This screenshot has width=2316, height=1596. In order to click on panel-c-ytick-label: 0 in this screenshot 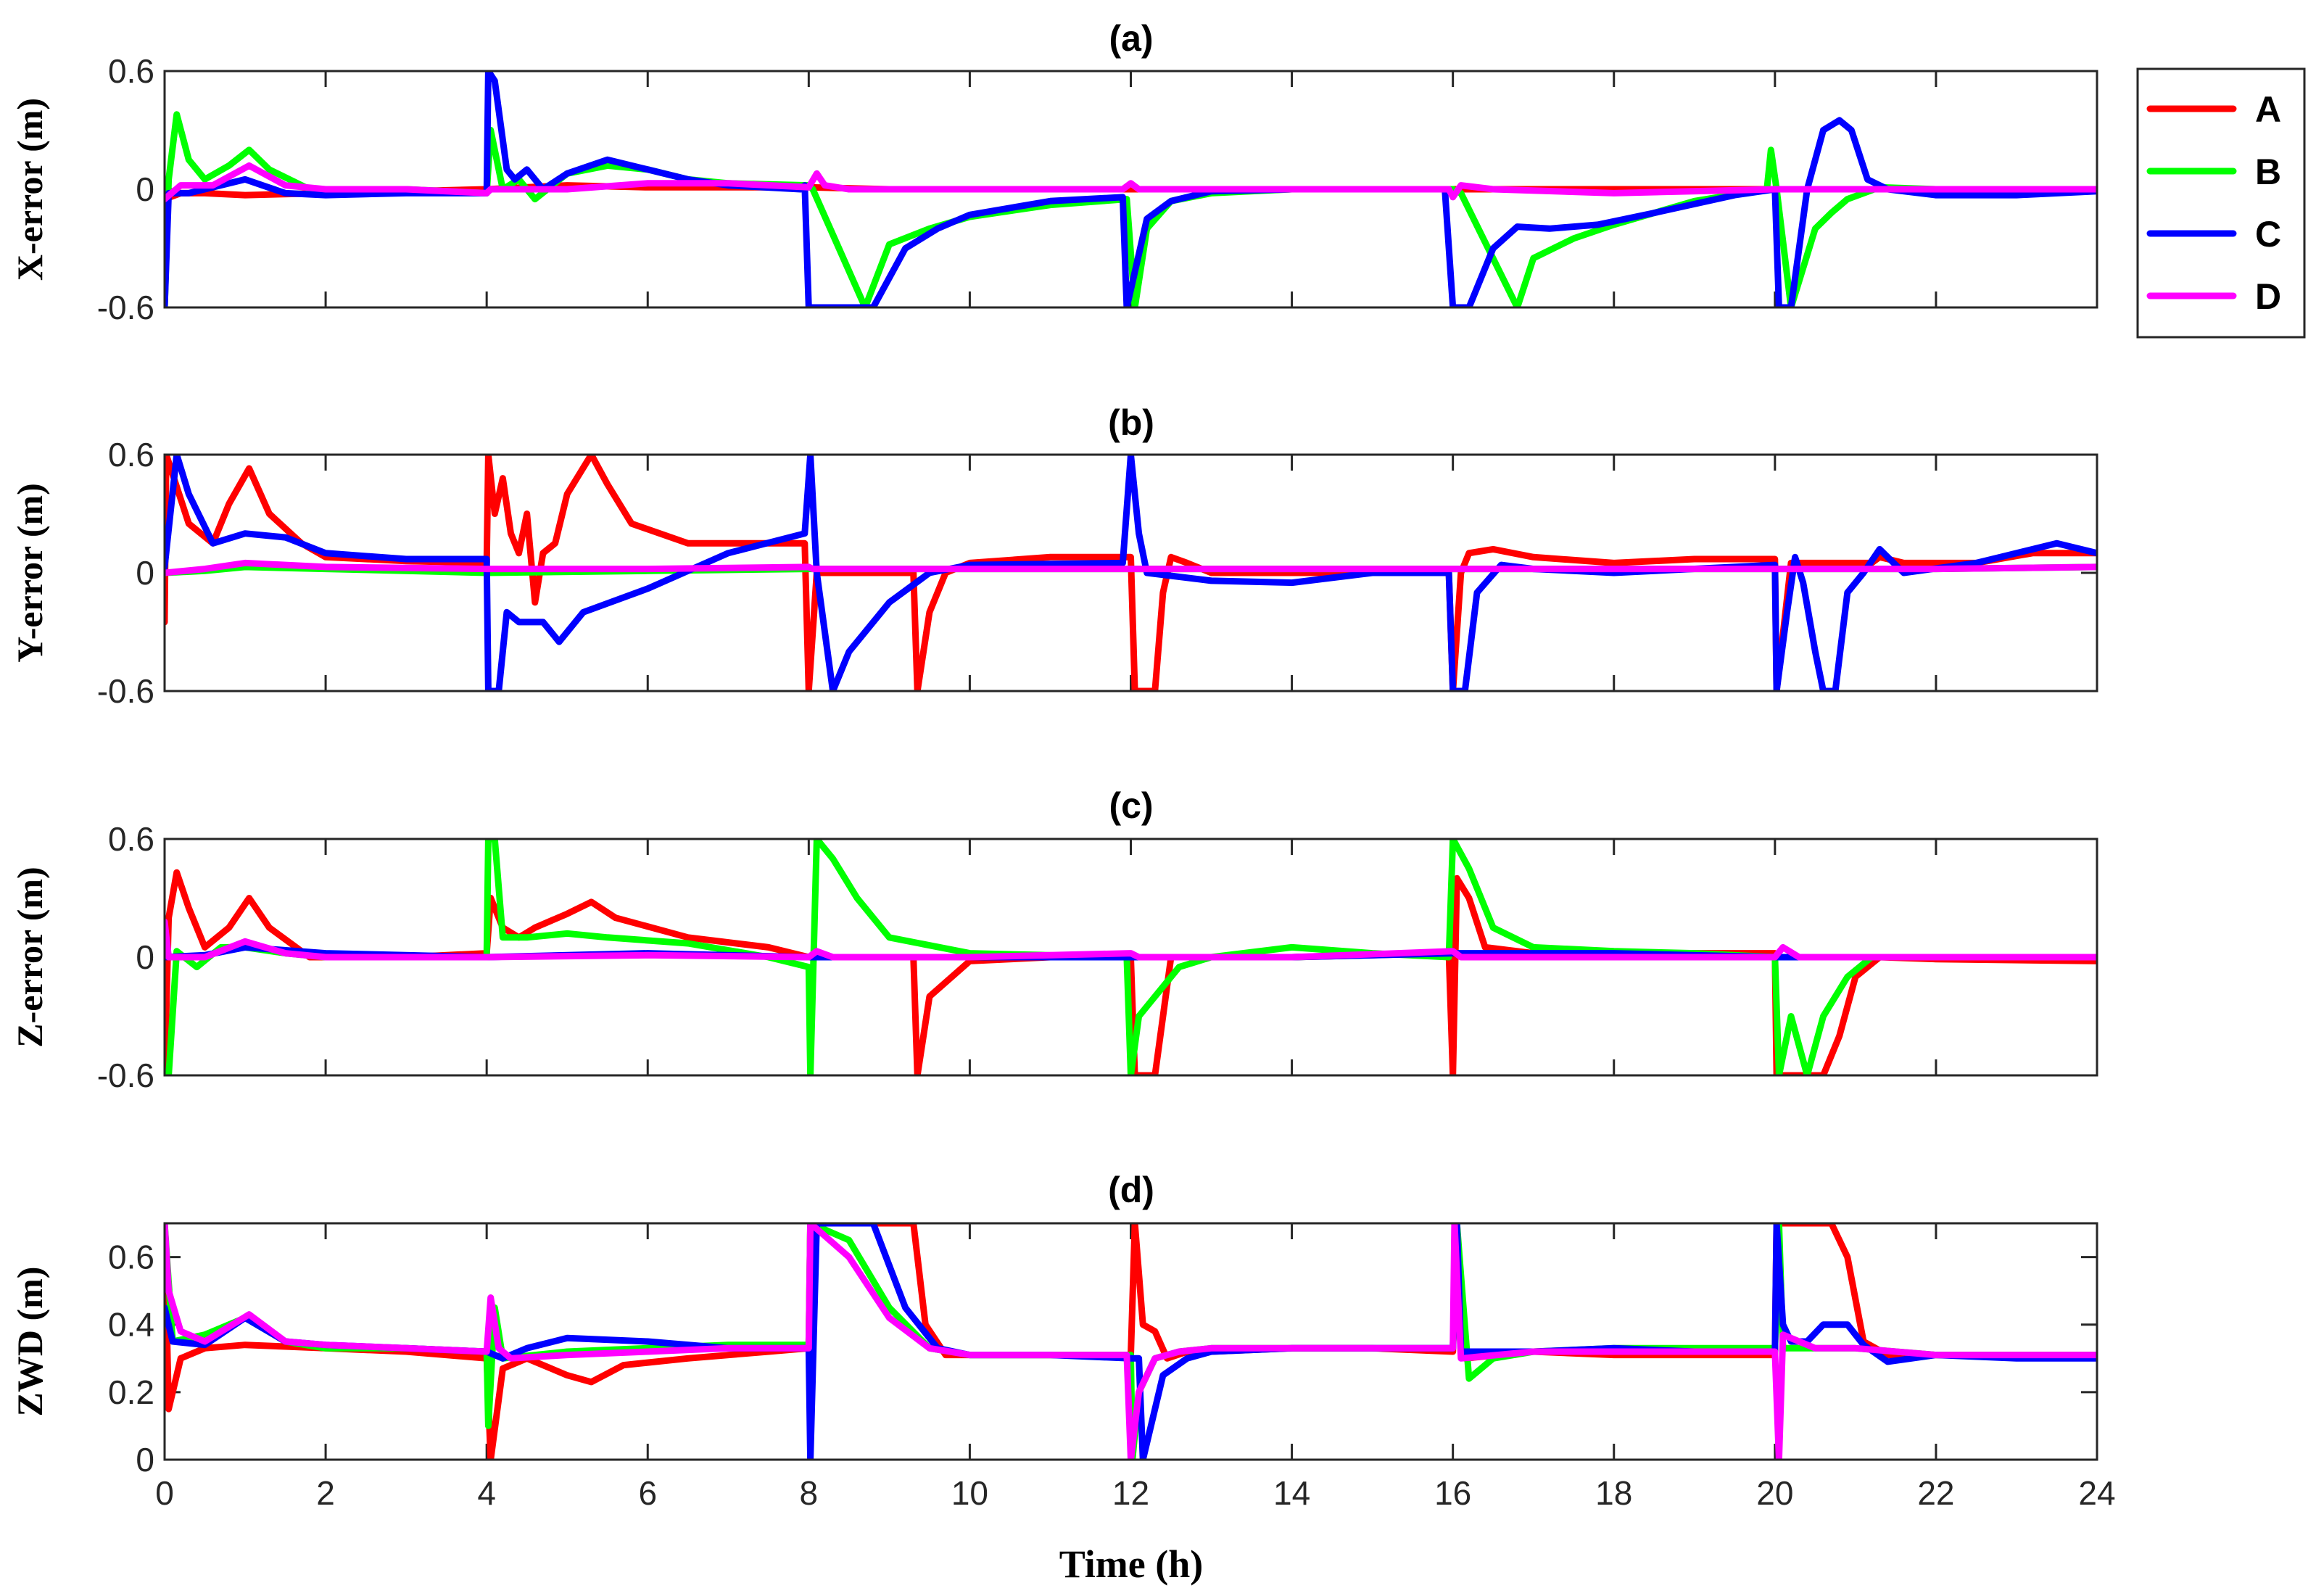, I will do `click(145, 957)`.